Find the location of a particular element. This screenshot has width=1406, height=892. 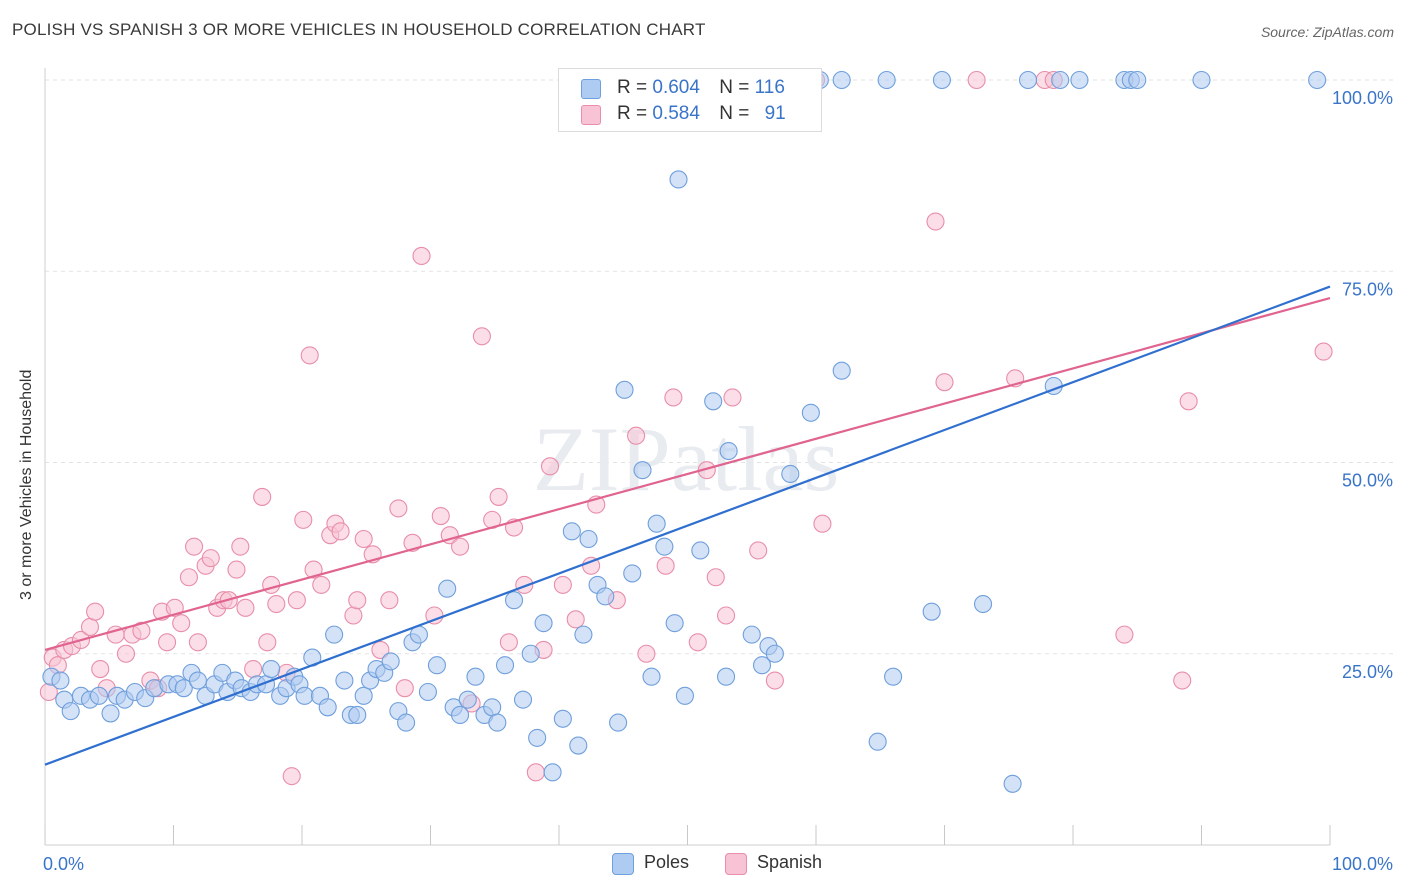

source-credit: Source: ZipAtlas.com is located at coordinates (1327, 32).